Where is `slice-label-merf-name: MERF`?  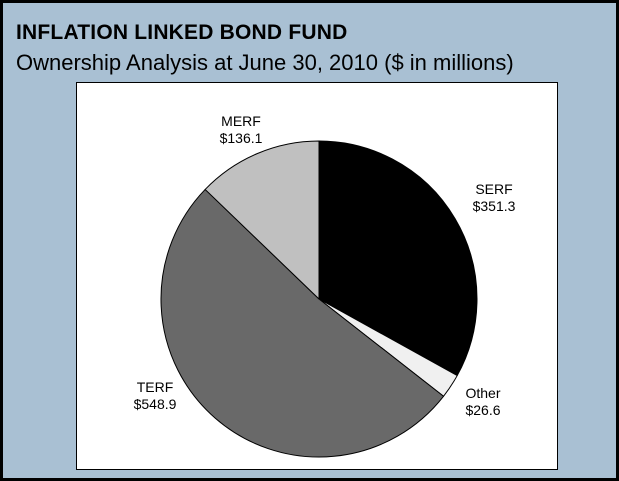 slice-label-merf-name: MERF is located at coordinates (241, 121).